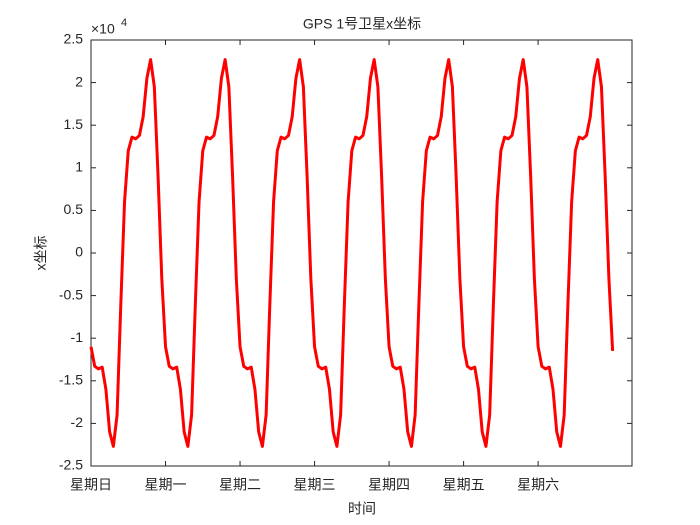  Describe the element at coordinates (41, 253) in the screenshot. I see `y-axis-label: x坐标` at that location.